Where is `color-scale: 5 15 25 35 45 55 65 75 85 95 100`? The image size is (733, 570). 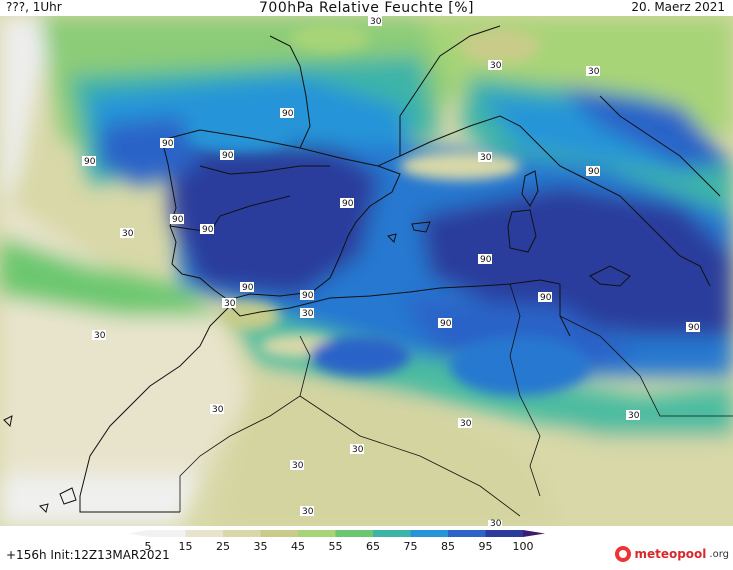
color-scale: 5 15 25 35 45 55 65 75 85 95 100 is located at coordinates (366, 546).